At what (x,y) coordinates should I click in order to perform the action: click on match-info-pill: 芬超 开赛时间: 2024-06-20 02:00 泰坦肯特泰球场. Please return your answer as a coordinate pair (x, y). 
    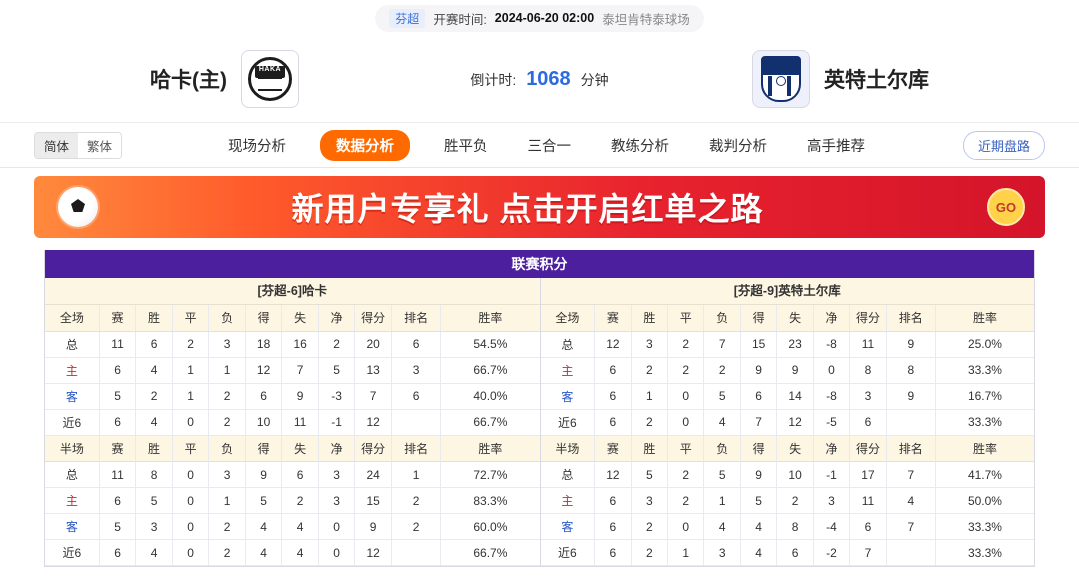
    Looking at the image, I should click on (539, 18).